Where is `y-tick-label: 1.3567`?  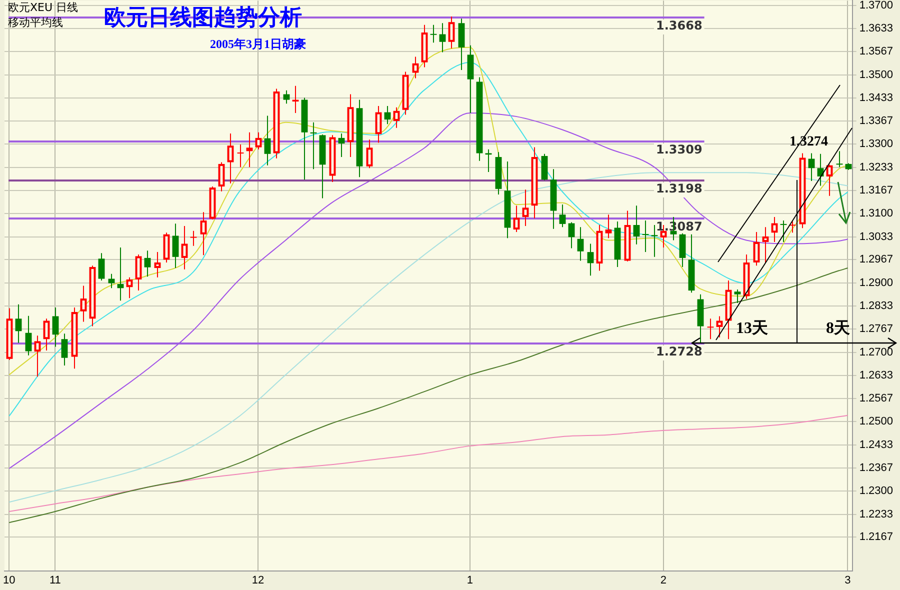
y-tick-label: 1.3567 is located at coordinates (876, 52).